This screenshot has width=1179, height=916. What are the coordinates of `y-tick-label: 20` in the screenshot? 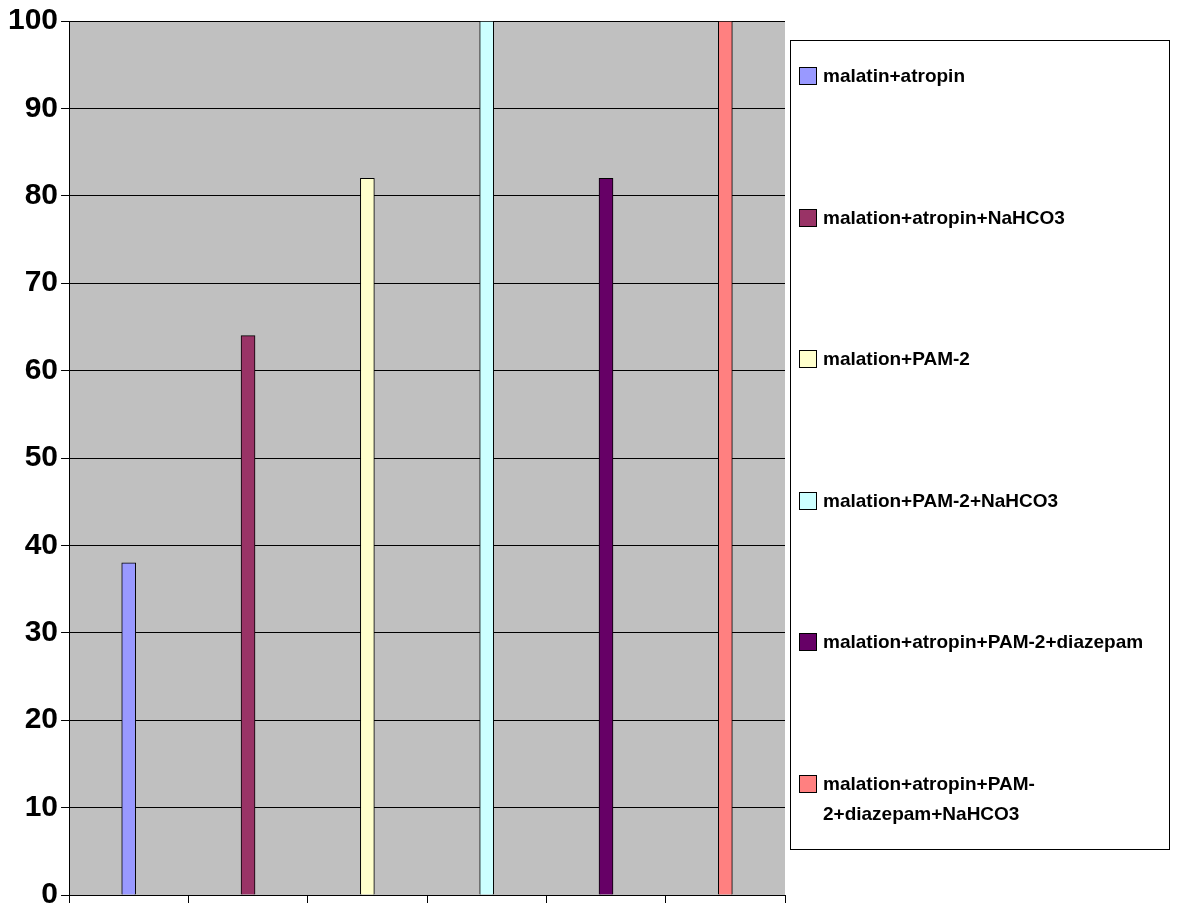 It's located at (41, 718).